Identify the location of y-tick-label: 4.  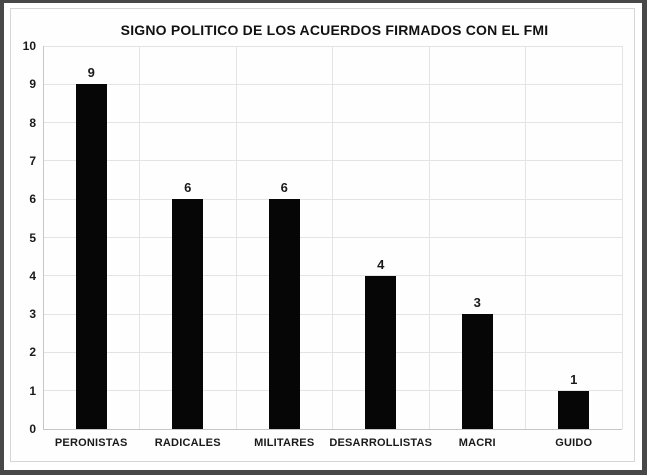
(32, 275).